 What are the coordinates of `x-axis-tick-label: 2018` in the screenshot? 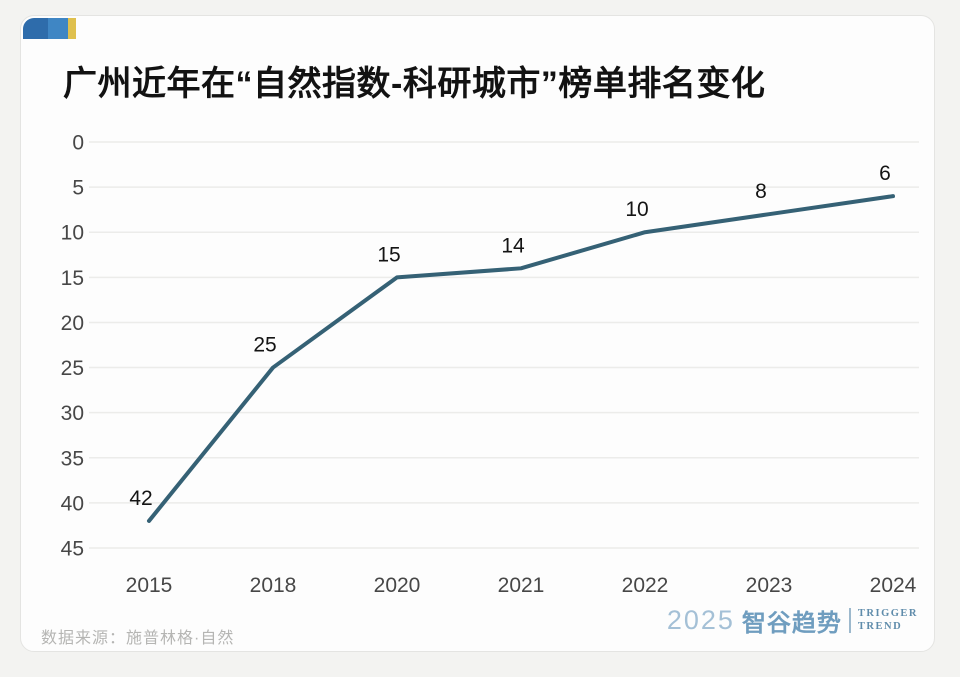 It's located at (273, 585).